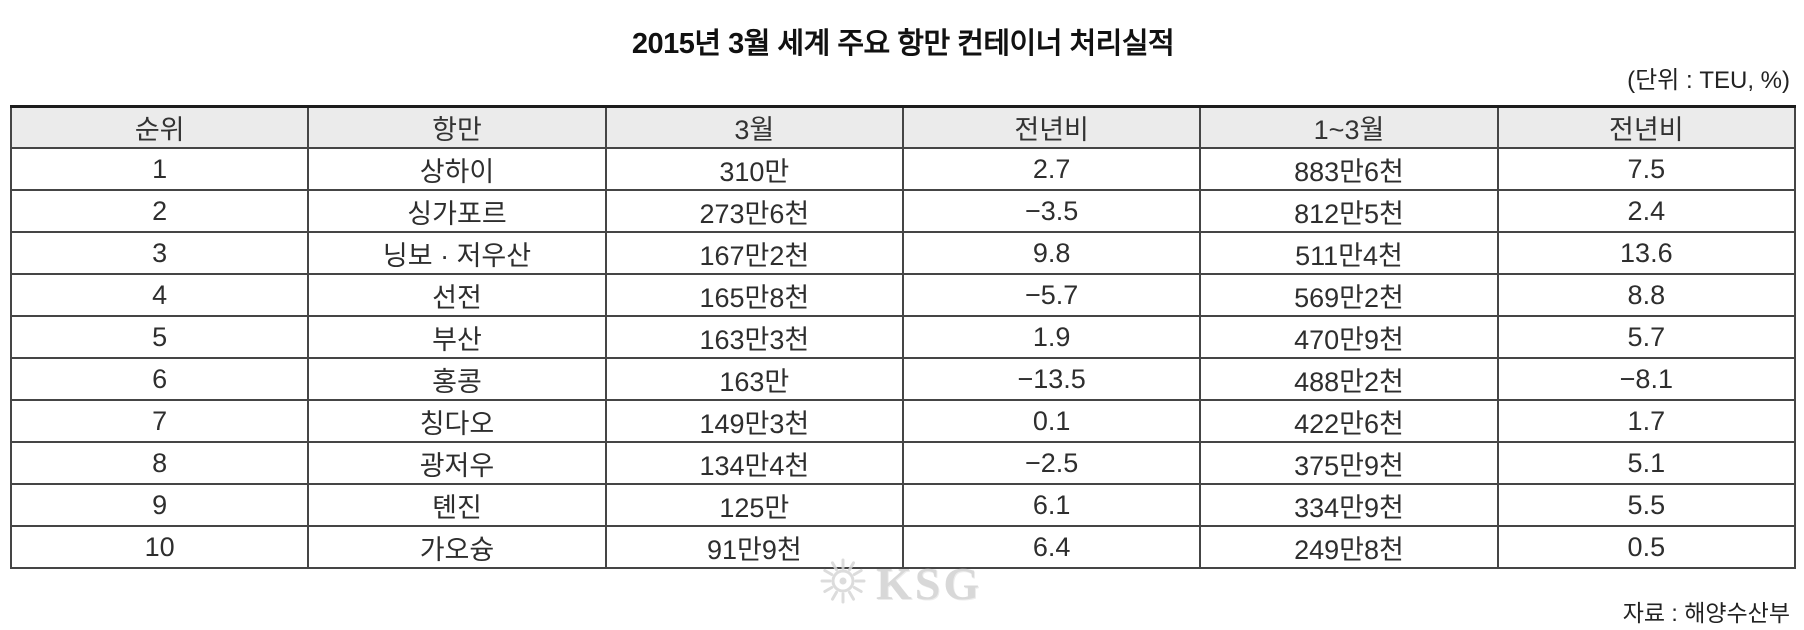 The width and height of the screenshot is (1804, 630). I want to click on table-cell: 149만3천, so click(754, 421).